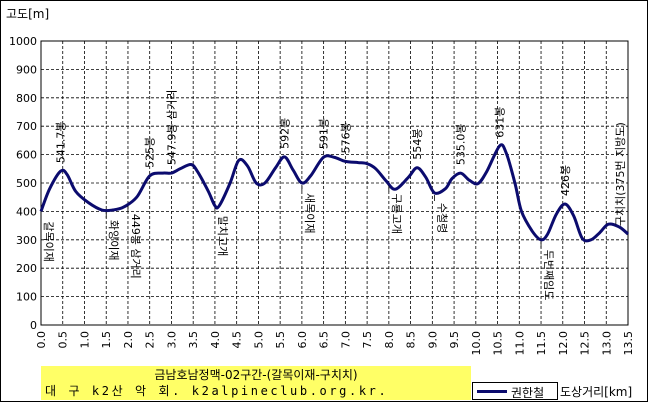 The width and height of the screenshot is (650, 404). Describe the element at coordinates (528, 393) in the screenshot. I see `legend-label: 권한철` at that location.